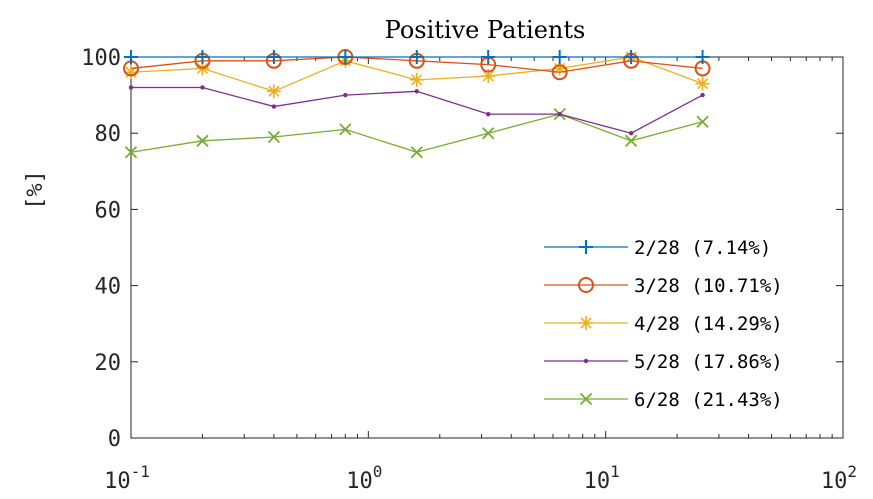 This screenshot has height=499, width=873. Describe the element at coordinates (708, 400) in the screenshot. I see `legend-label: 6/28 (21.43%)` at that location.